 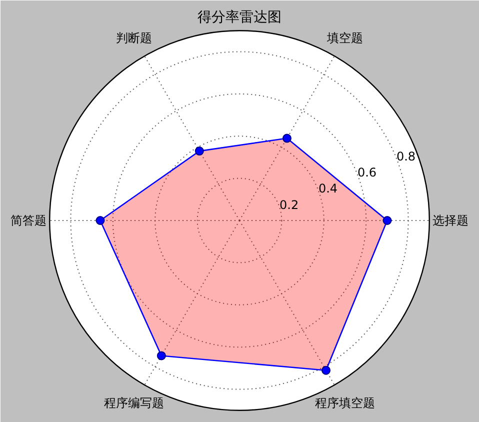 What do you see at coordinates (289, 205) in the screenshot?
I see `y-tick-label: 0.2` at bounding box center [289, 205].